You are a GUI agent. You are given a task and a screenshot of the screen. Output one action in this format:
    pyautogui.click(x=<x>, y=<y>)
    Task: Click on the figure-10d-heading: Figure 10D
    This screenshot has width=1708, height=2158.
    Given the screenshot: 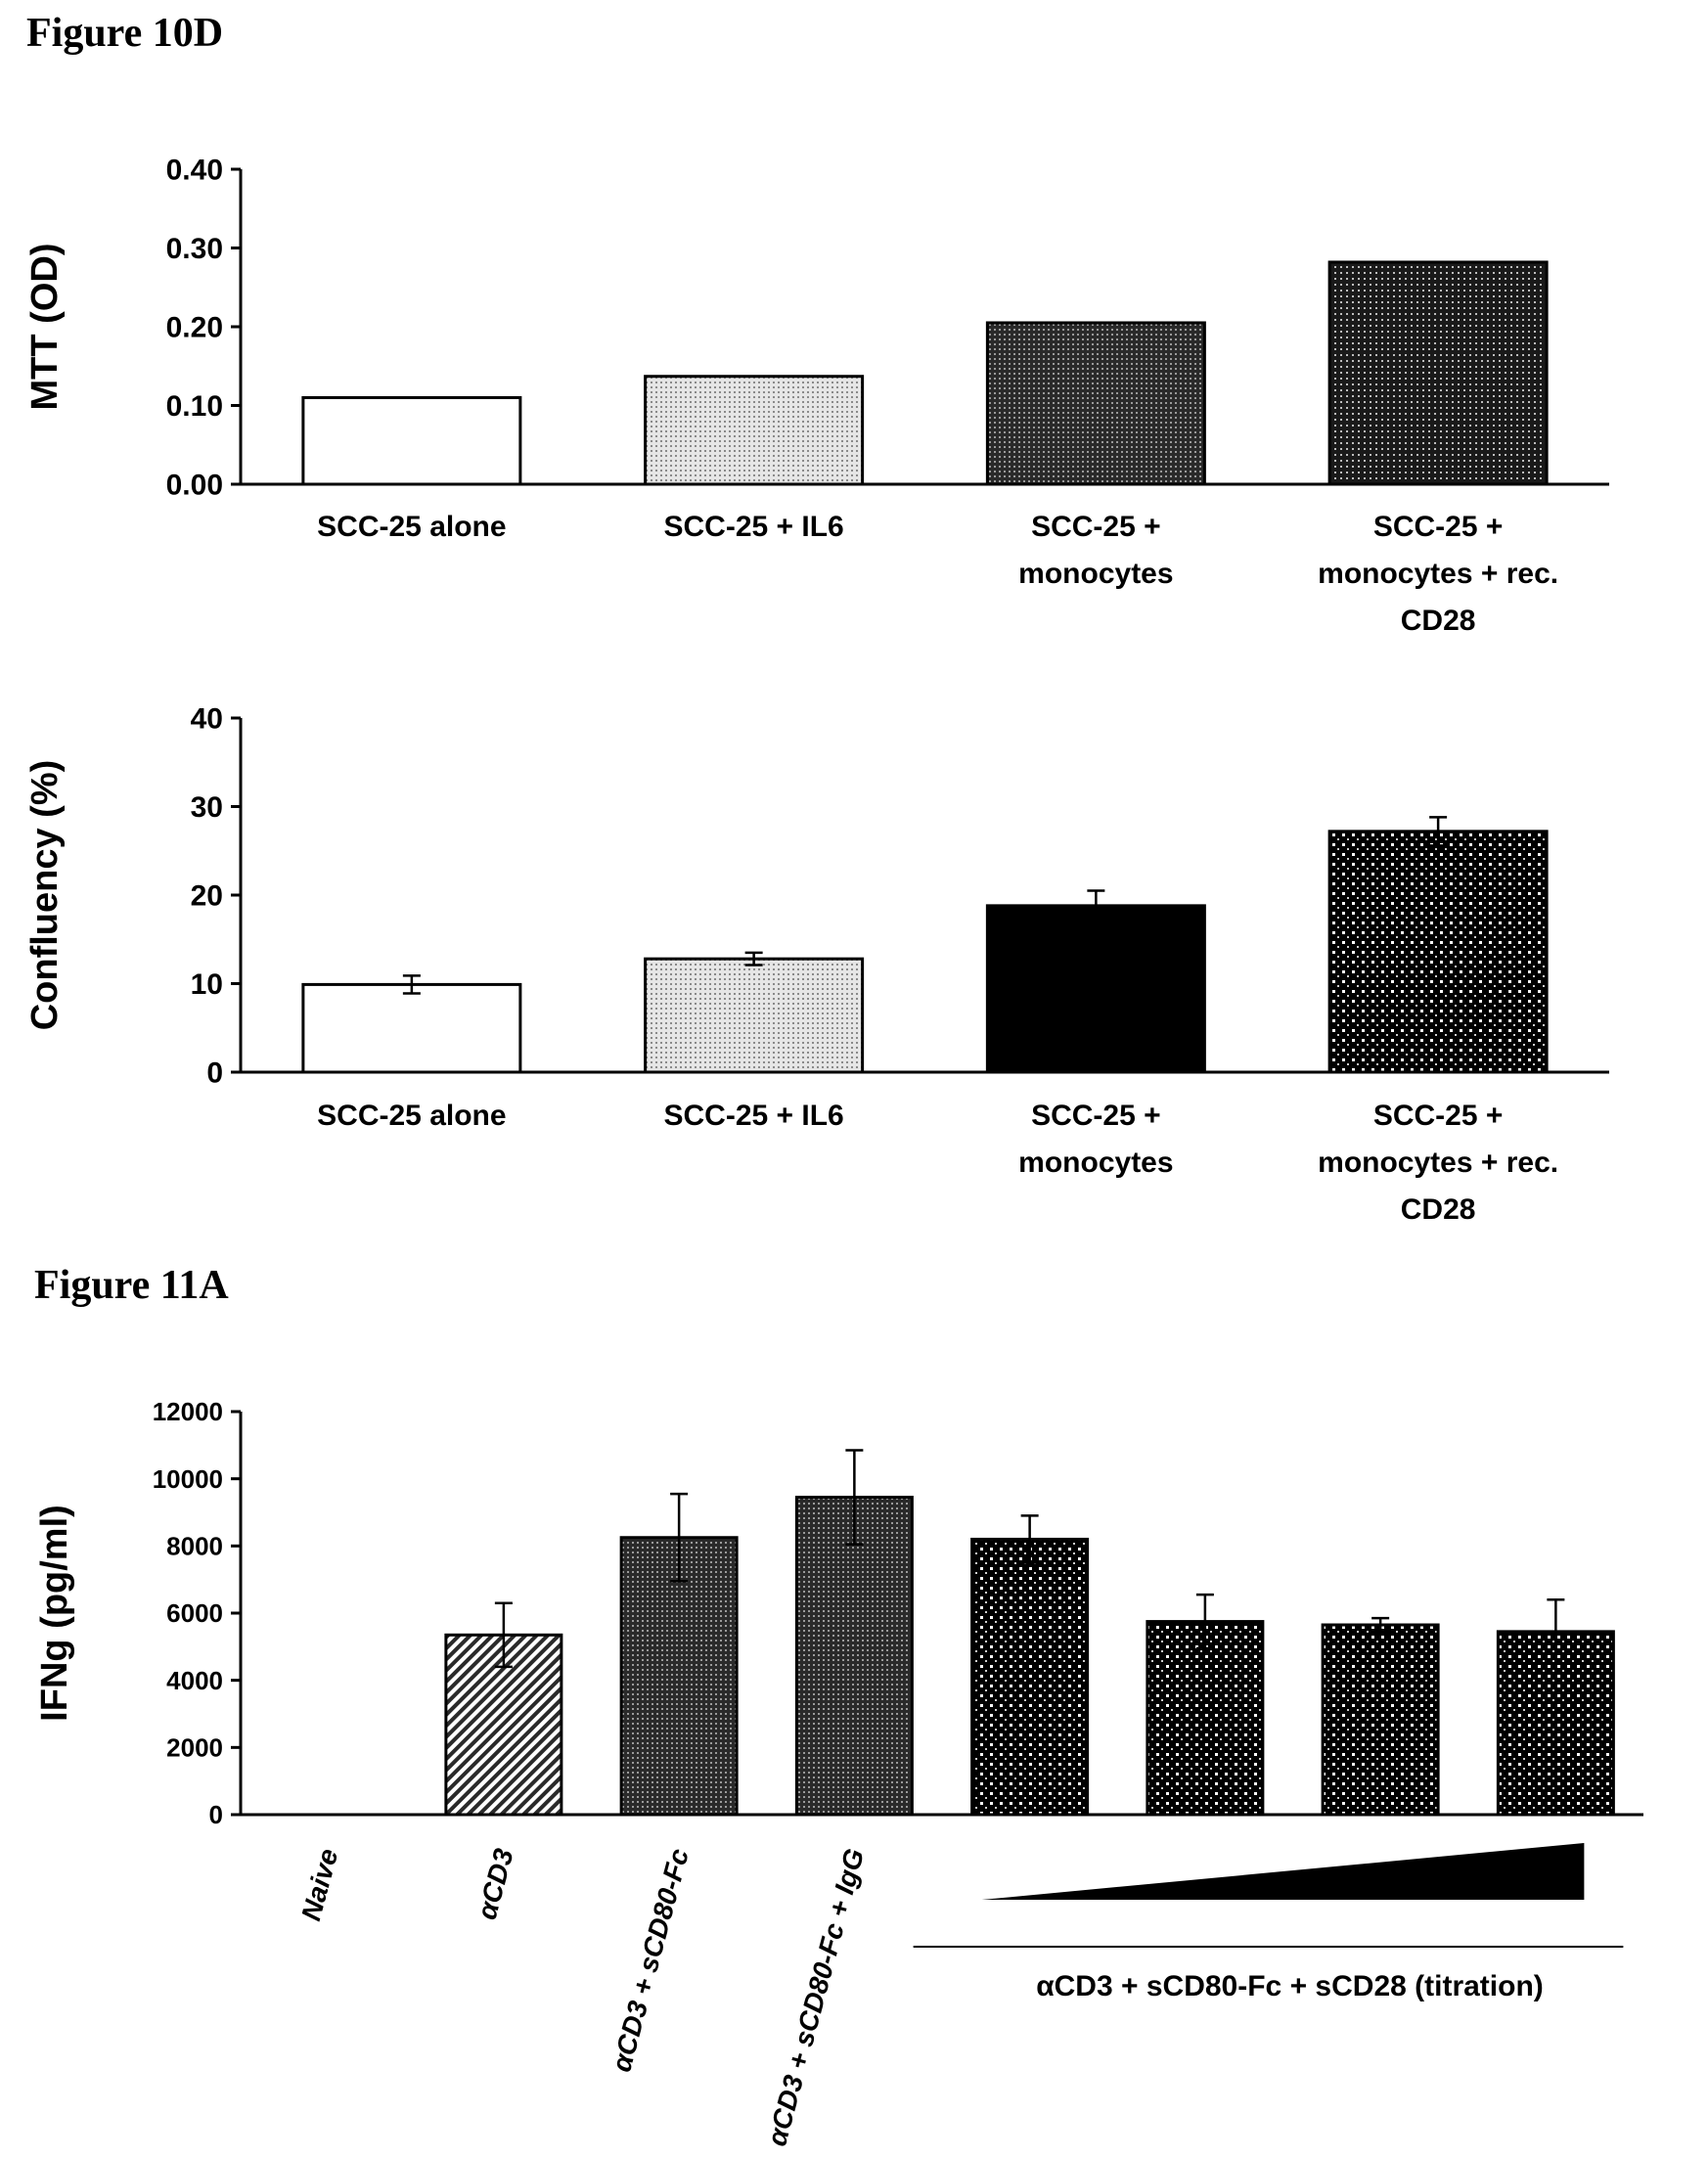 What is the action you would take?
    pyautogui.click(x=125, y=33)
    